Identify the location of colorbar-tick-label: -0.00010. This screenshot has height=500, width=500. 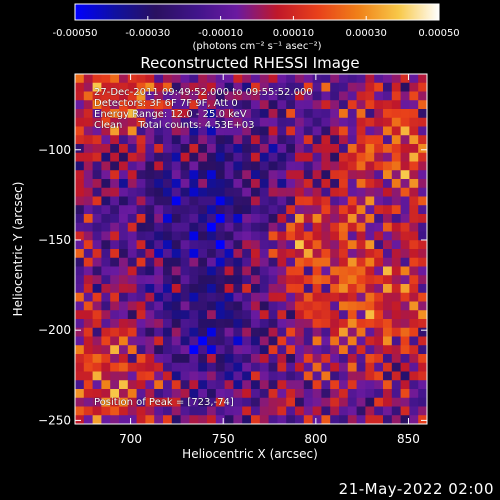
(220, 33).